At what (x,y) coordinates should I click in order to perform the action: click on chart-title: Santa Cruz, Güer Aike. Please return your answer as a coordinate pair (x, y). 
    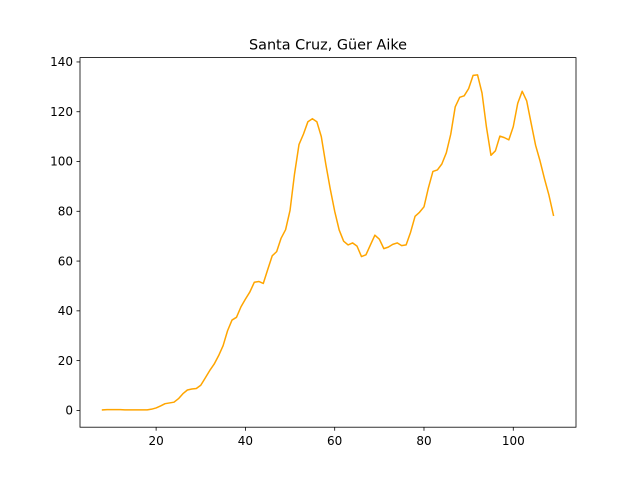
    Looking at the image, I should click on (328, 46).